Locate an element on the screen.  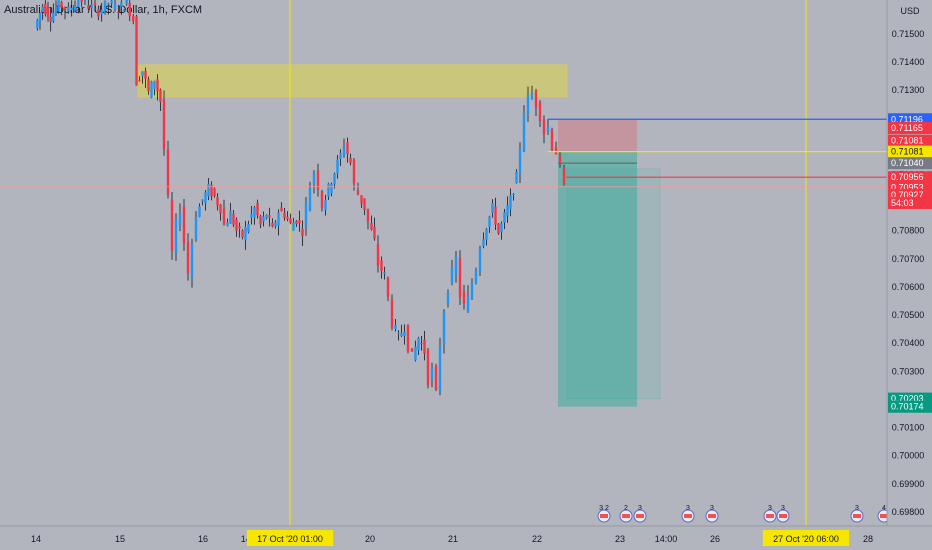
price-tag-label: 0.71040 is located at coordinates (907, 163).